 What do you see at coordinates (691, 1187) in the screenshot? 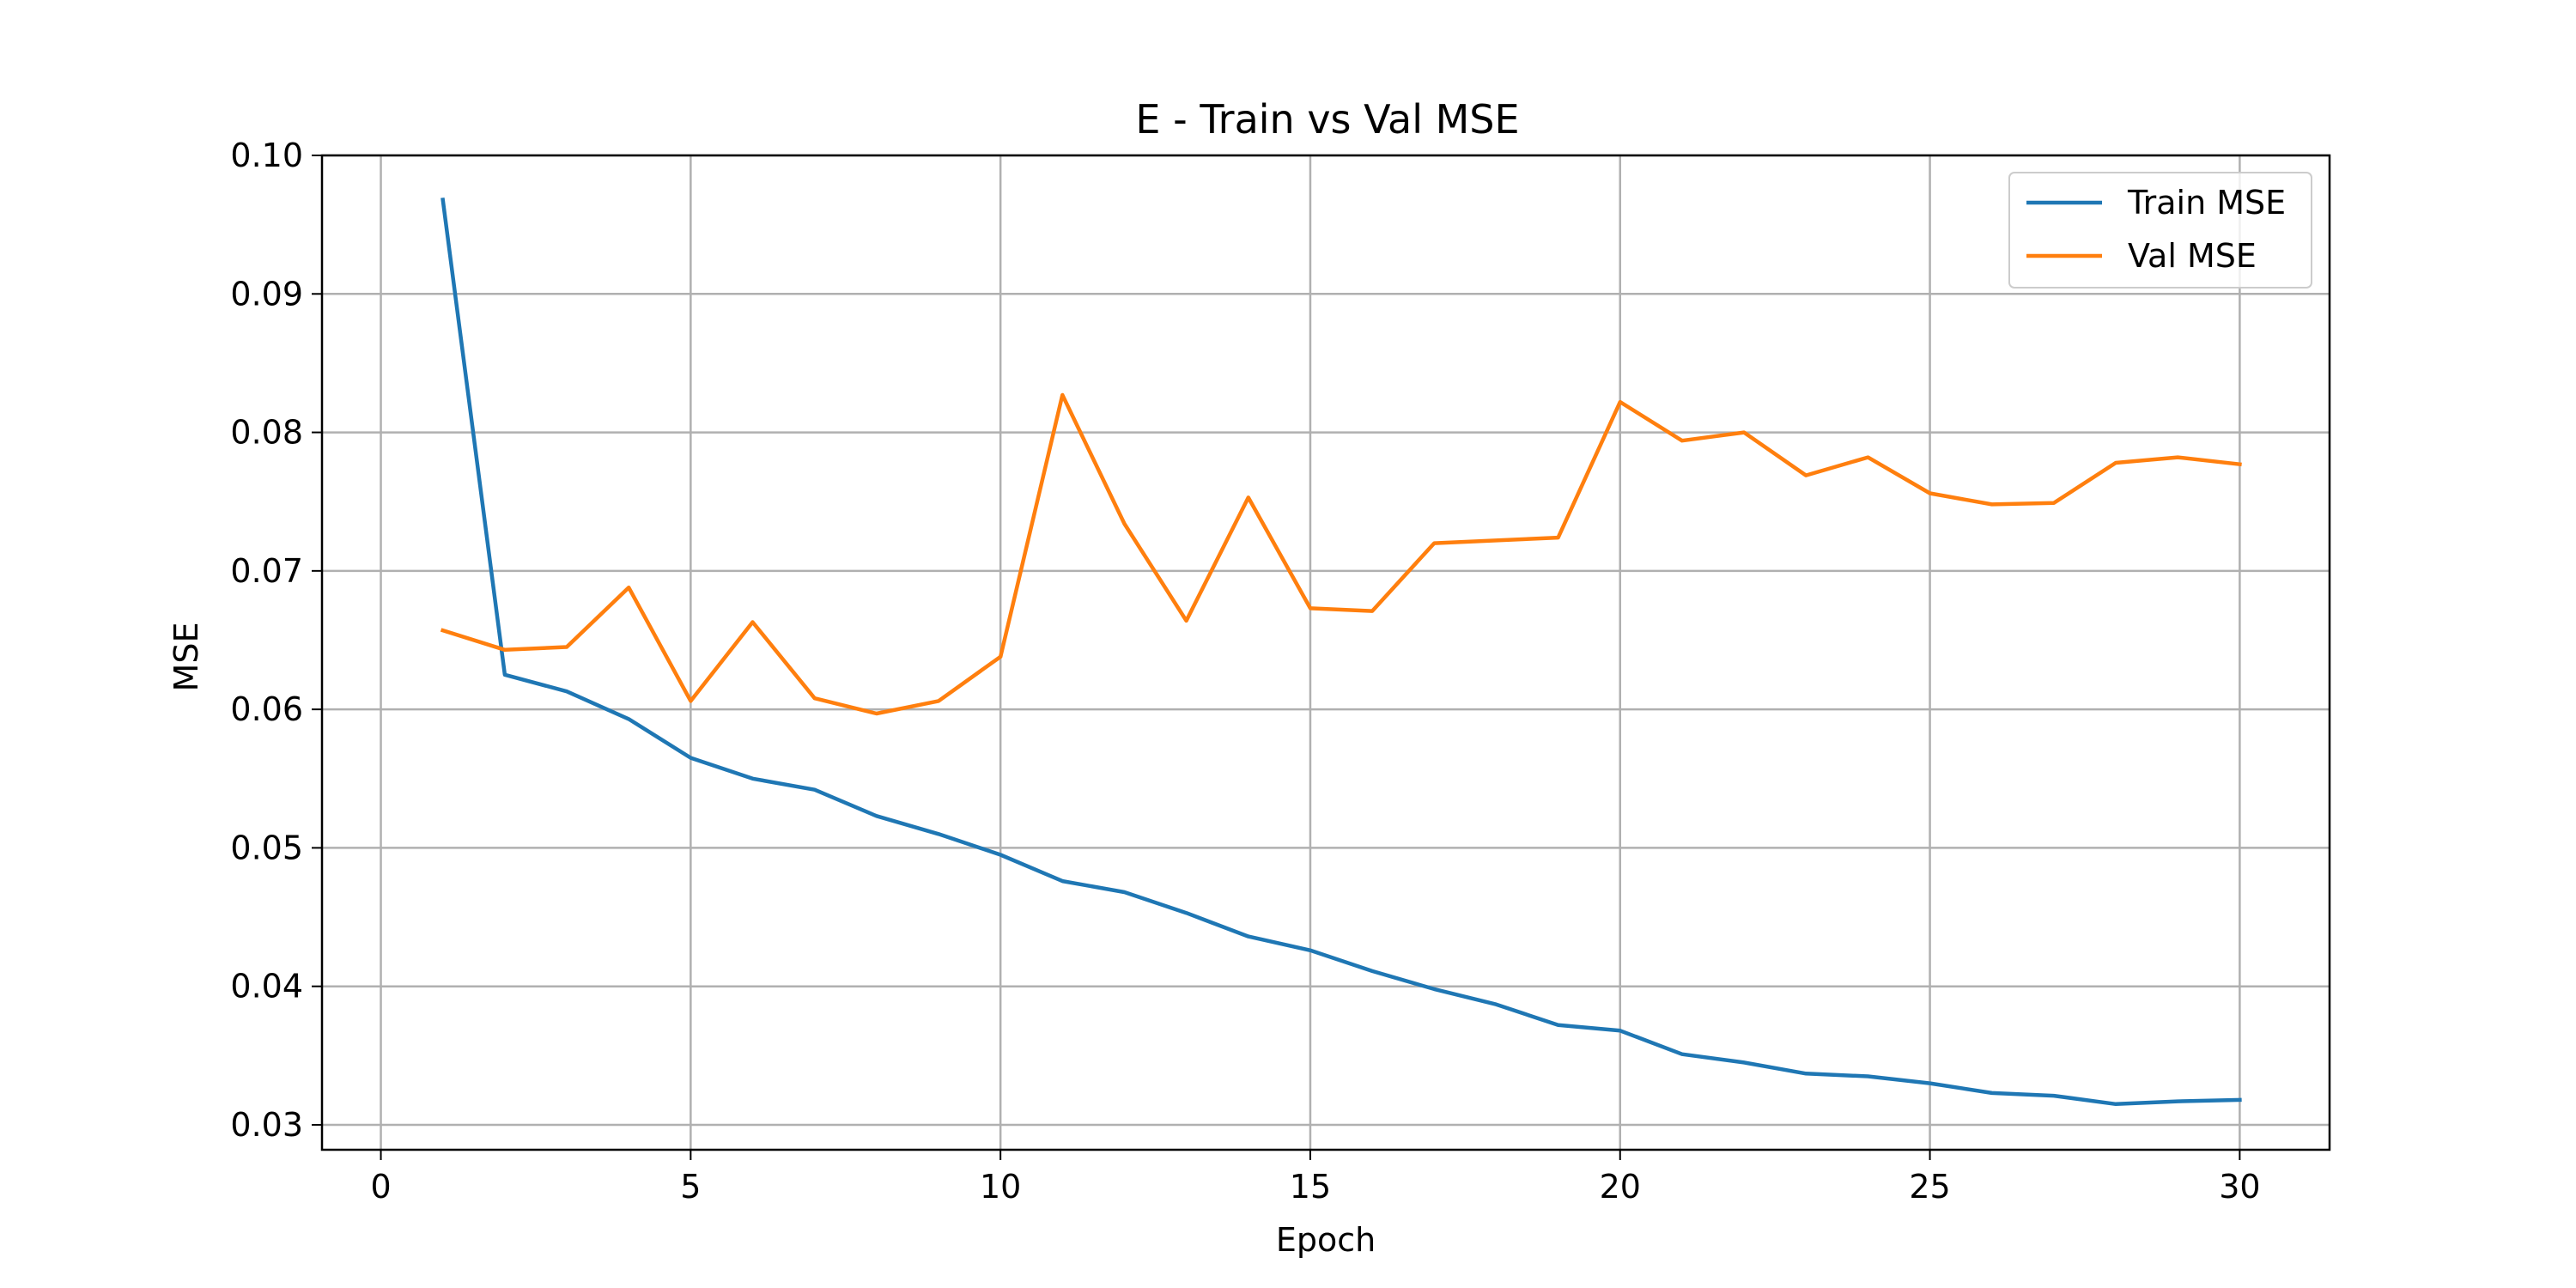
I see `x-tick-label: 5` at bounding box center [691, 1187].